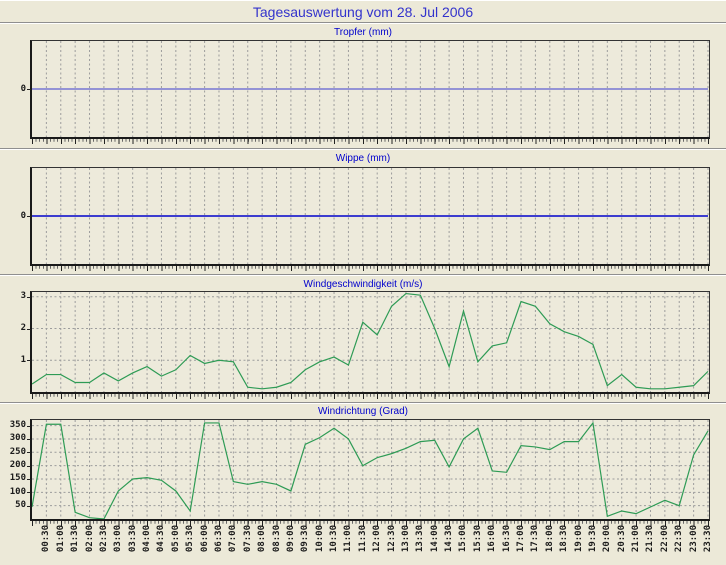 The width and height of the screenshot is (726, 565). What do you see at coordinates (89, 539) in the screenshot?
I see `x-tick-label: 02:00` at bounding box center [89, 539].